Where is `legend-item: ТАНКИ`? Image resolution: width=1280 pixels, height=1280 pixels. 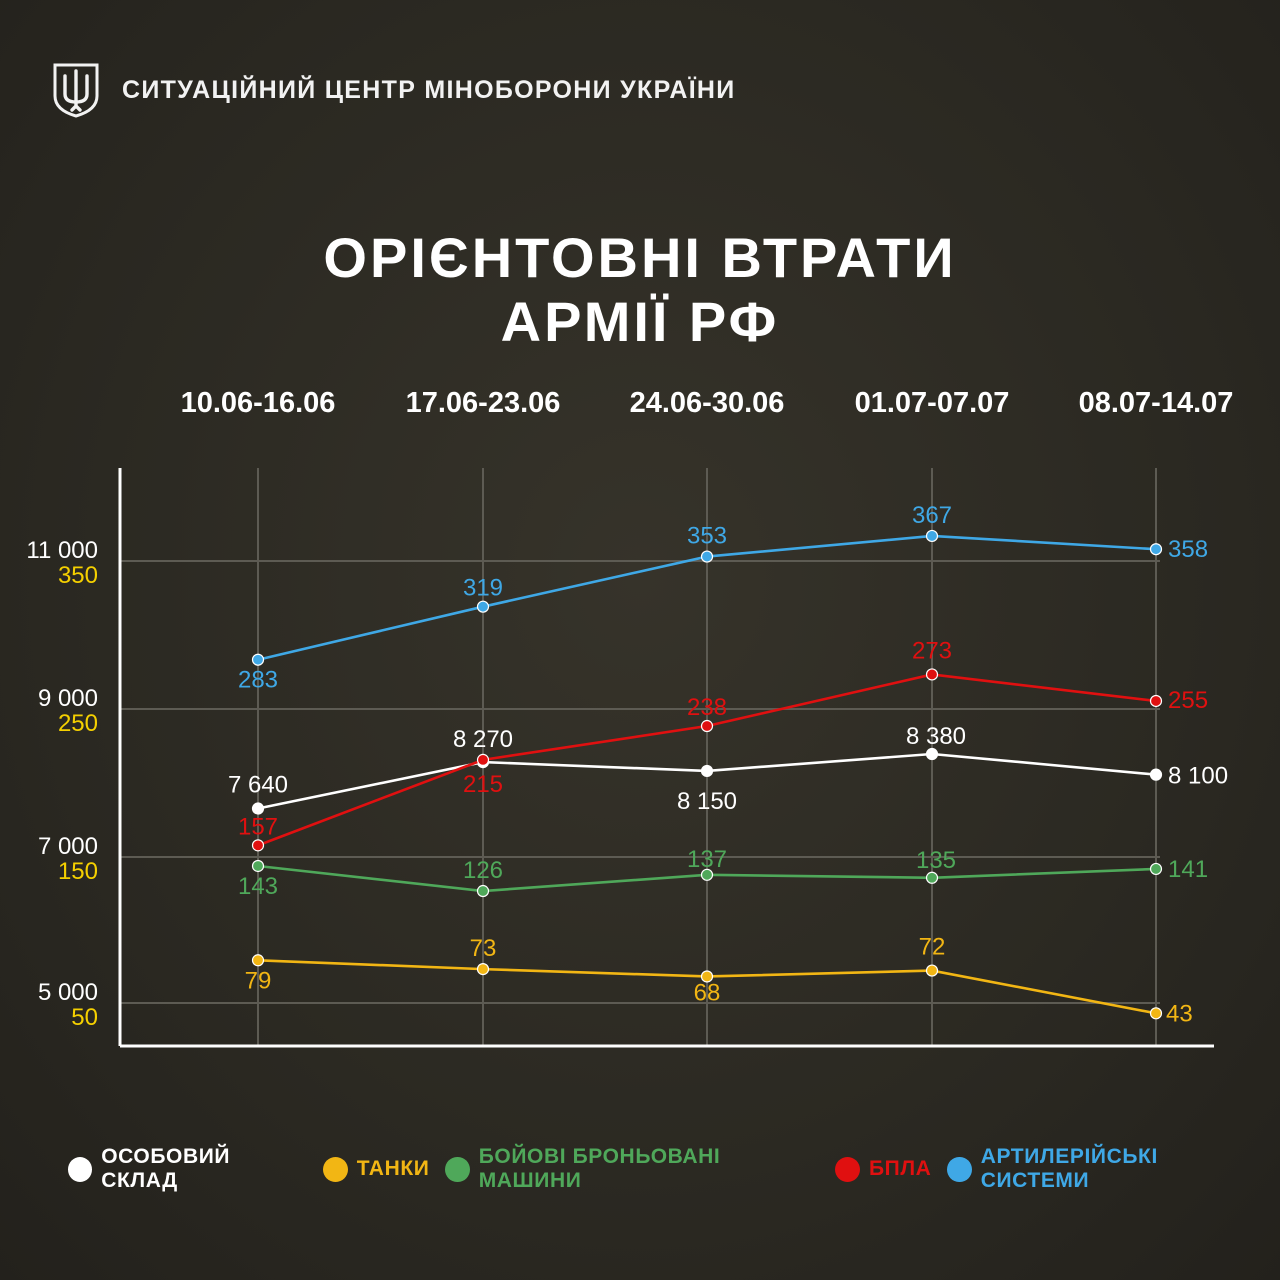 legend-item: ТАНКИ is located at coordinates (376, 1169).